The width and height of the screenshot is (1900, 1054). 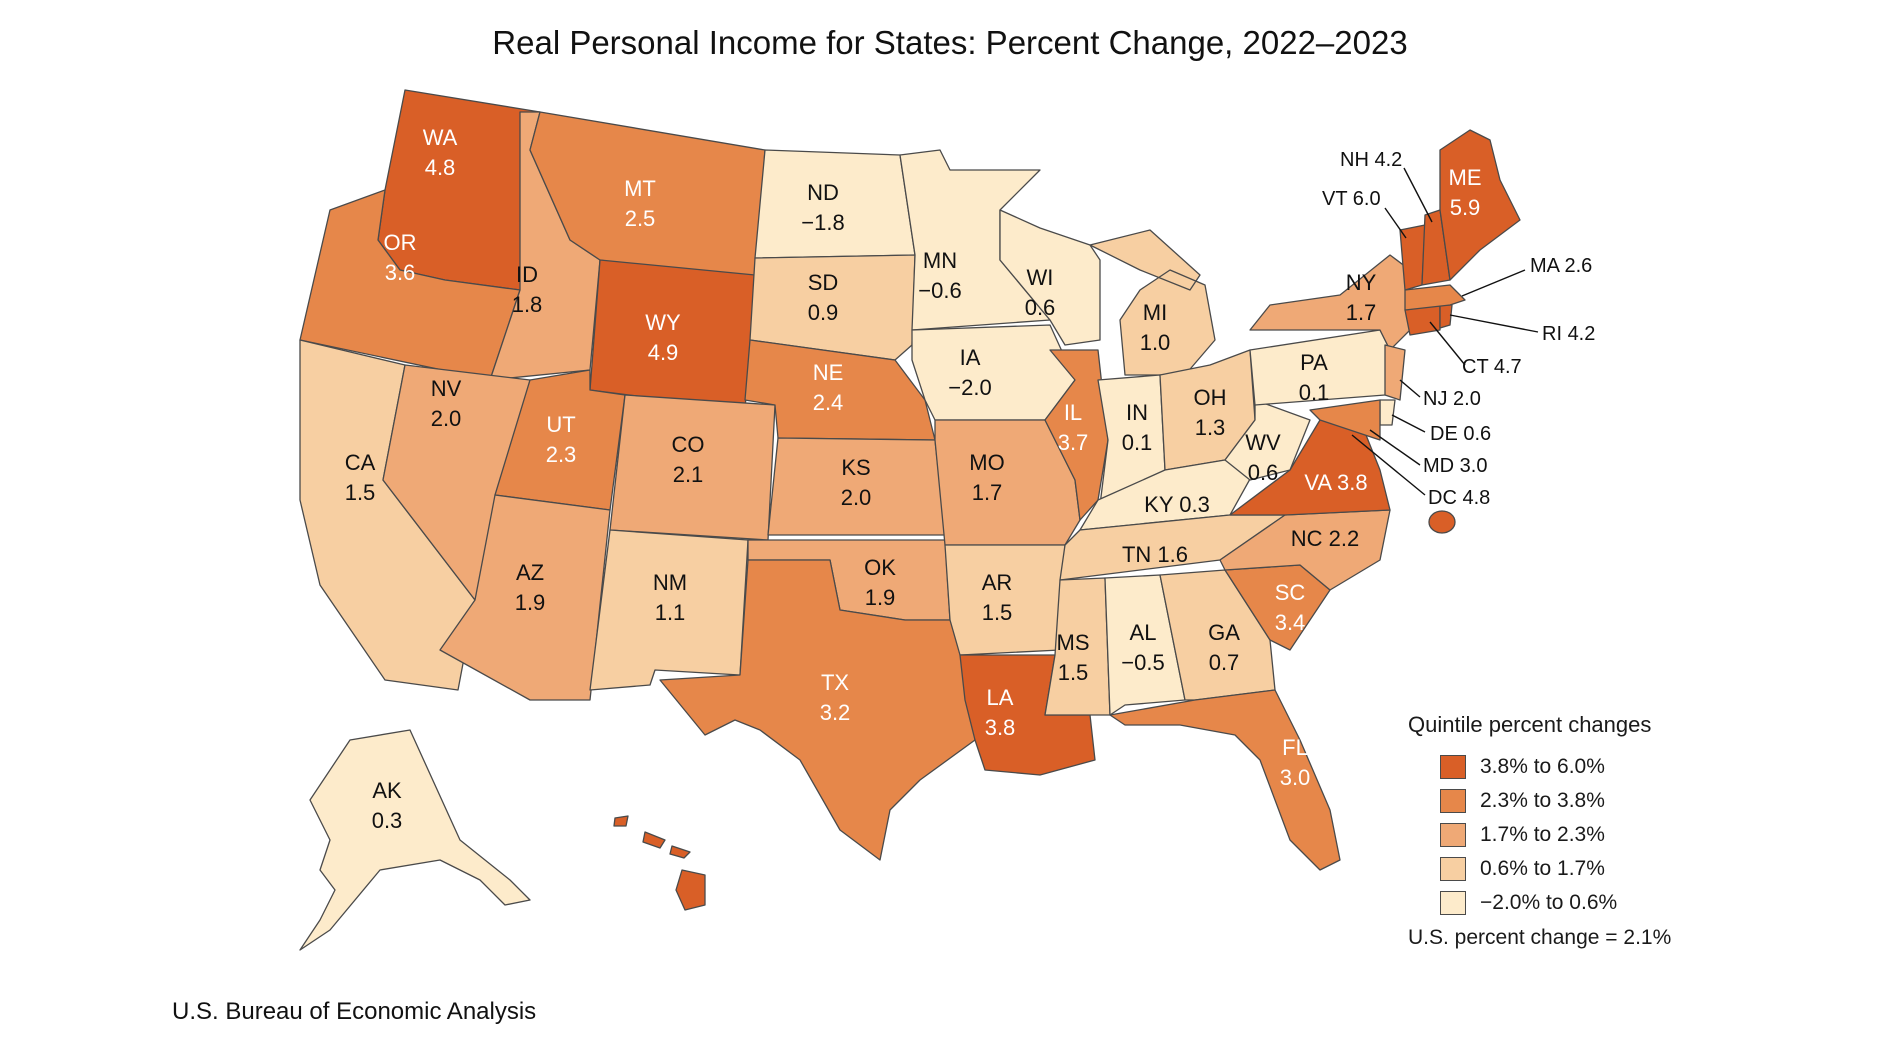 I want to click on callout-vt: VT 6.0, so click(x=1351, y=199).